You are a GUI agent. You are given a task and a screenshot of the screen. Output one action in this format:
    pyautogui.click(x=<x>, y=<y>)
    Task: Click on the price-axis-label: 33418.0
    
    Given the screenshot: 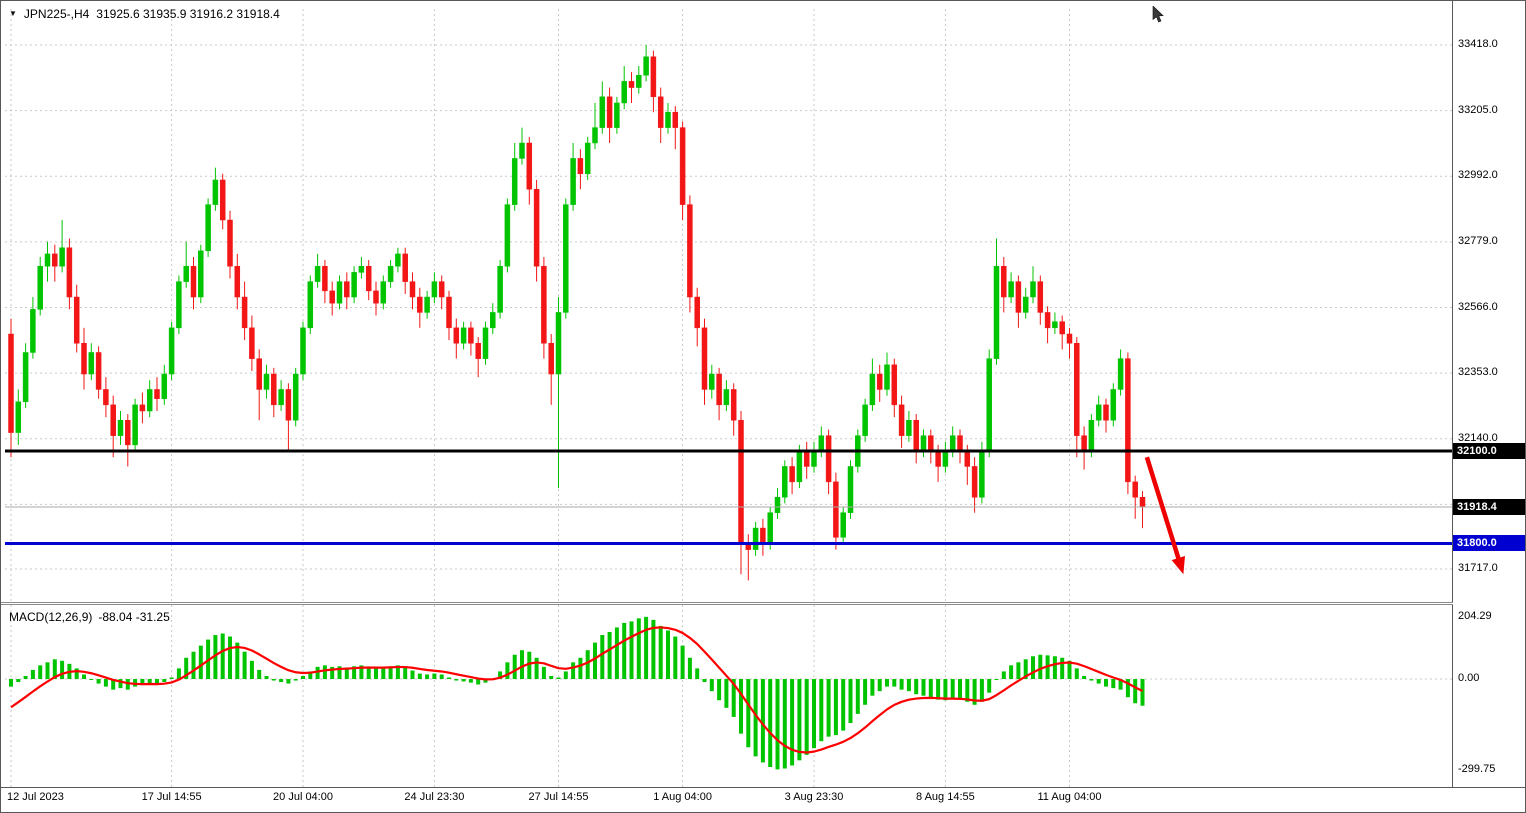 What is the action you would take?
    pyautogui.click(x=1478, y=44)
    